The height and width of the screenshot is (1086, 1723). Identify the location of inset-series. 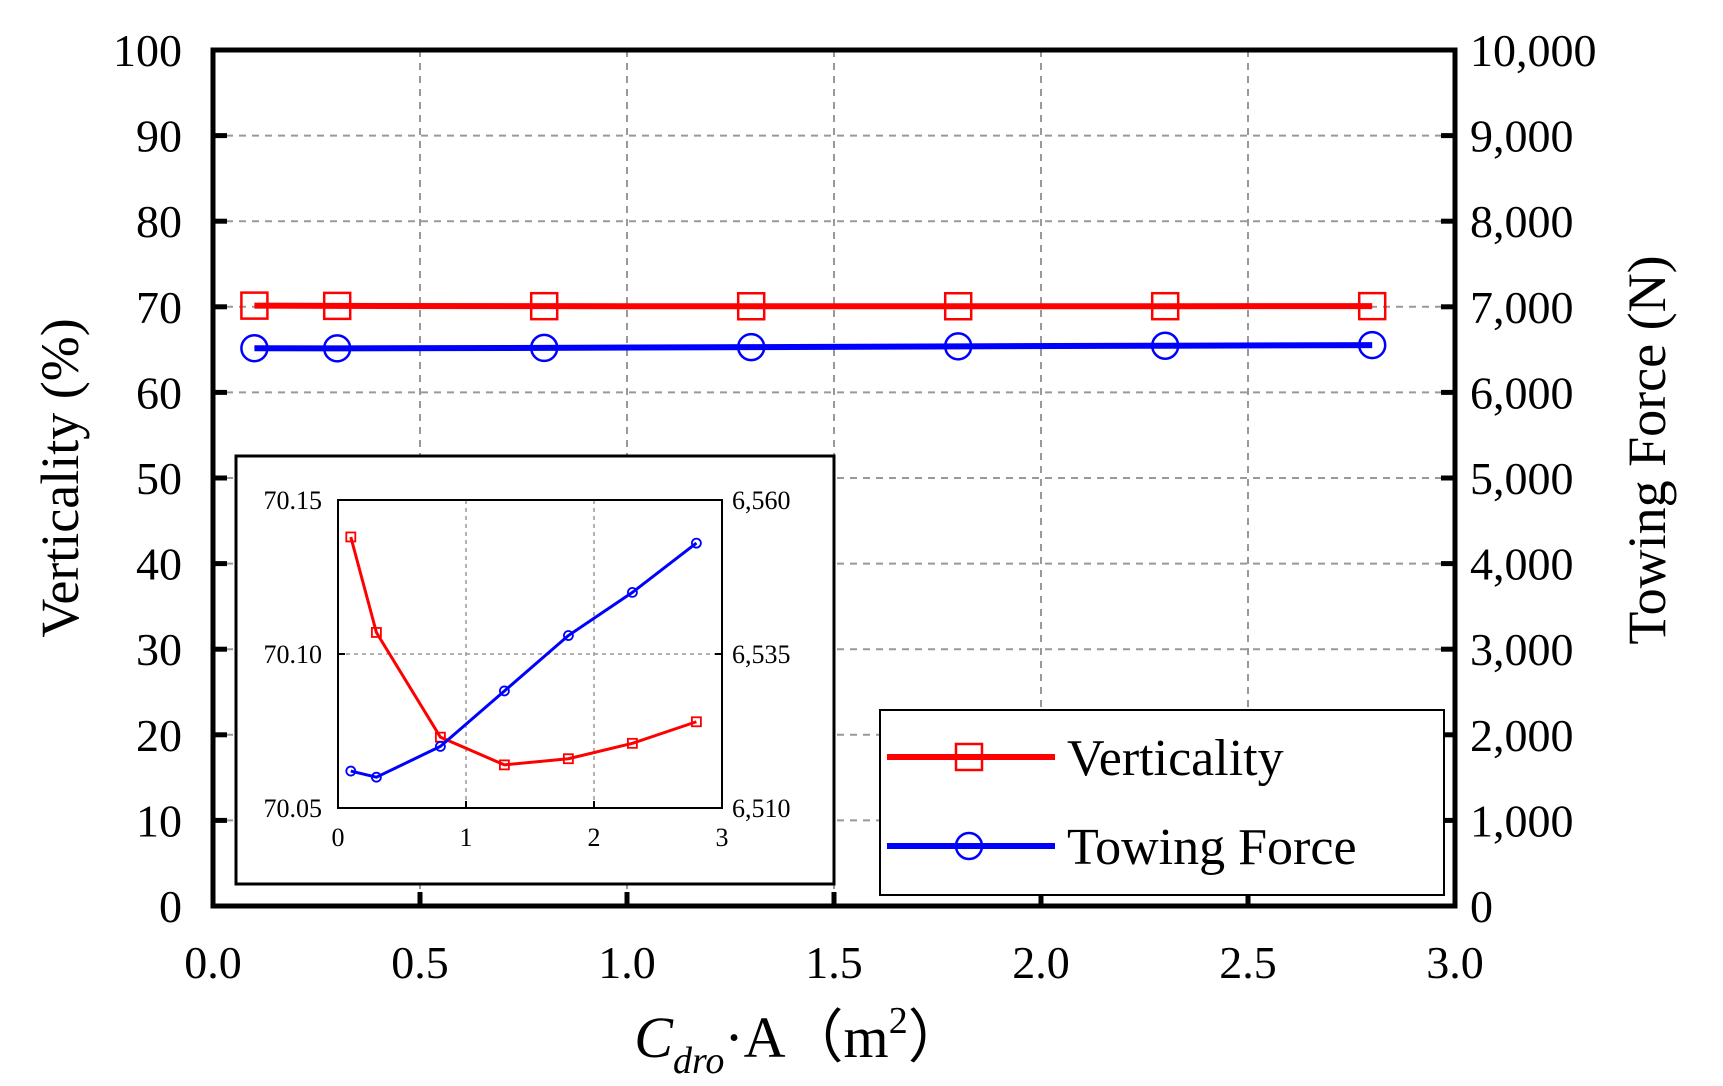
(523, 657).